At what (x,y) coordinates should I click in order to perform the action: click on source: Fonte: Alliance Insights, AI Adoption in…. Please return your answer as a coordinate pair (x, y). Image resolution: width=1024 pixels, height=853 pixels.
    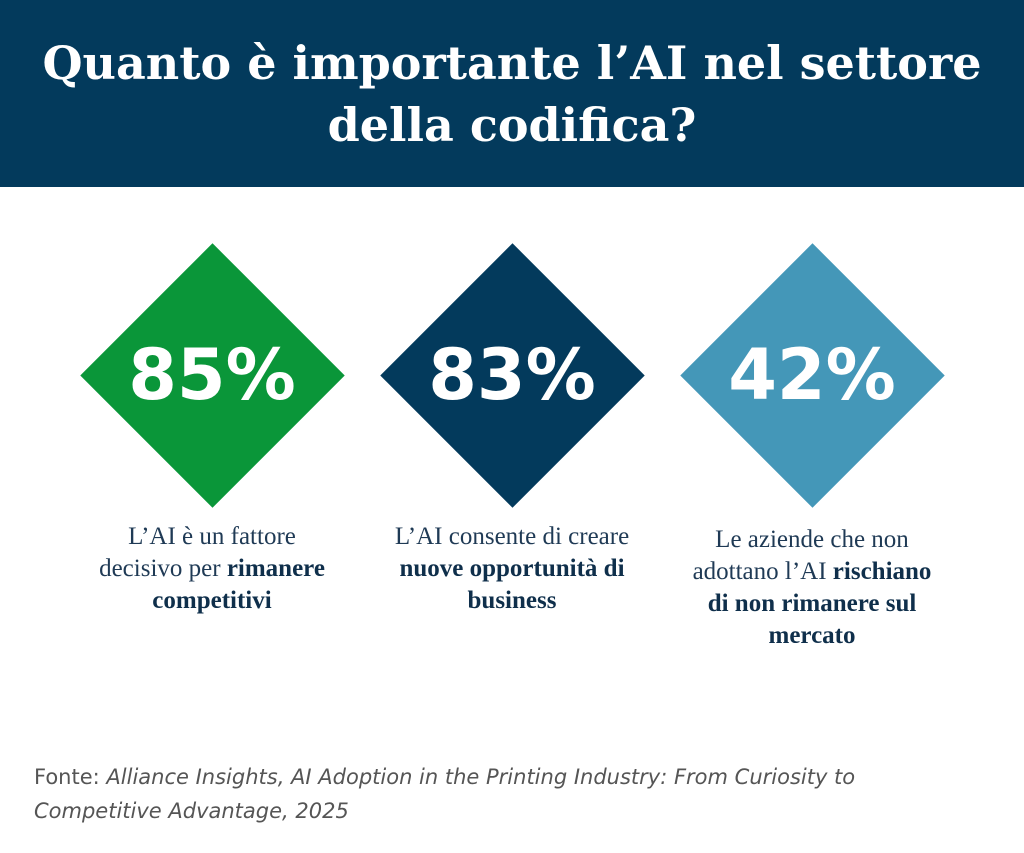
    Looking at the image, I should click on (484, 794).